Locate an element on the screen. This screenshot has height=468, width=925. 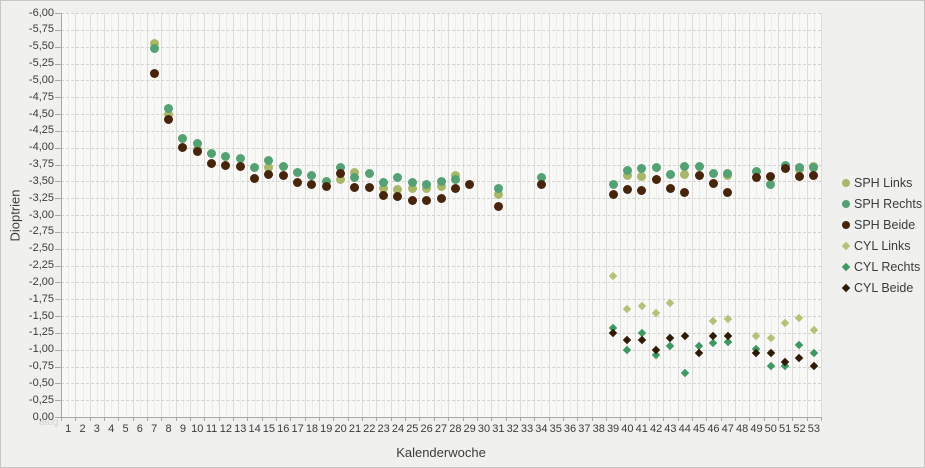
x-tick-label: 46 is located at coordinates (713, 429).